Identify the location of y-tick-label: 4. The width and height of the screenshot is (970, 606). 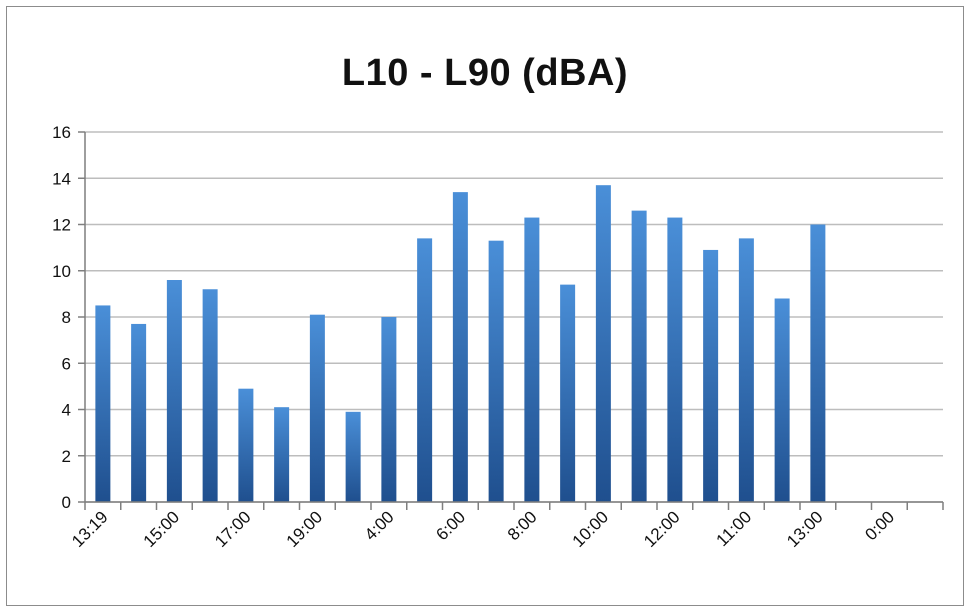
(66, 410).